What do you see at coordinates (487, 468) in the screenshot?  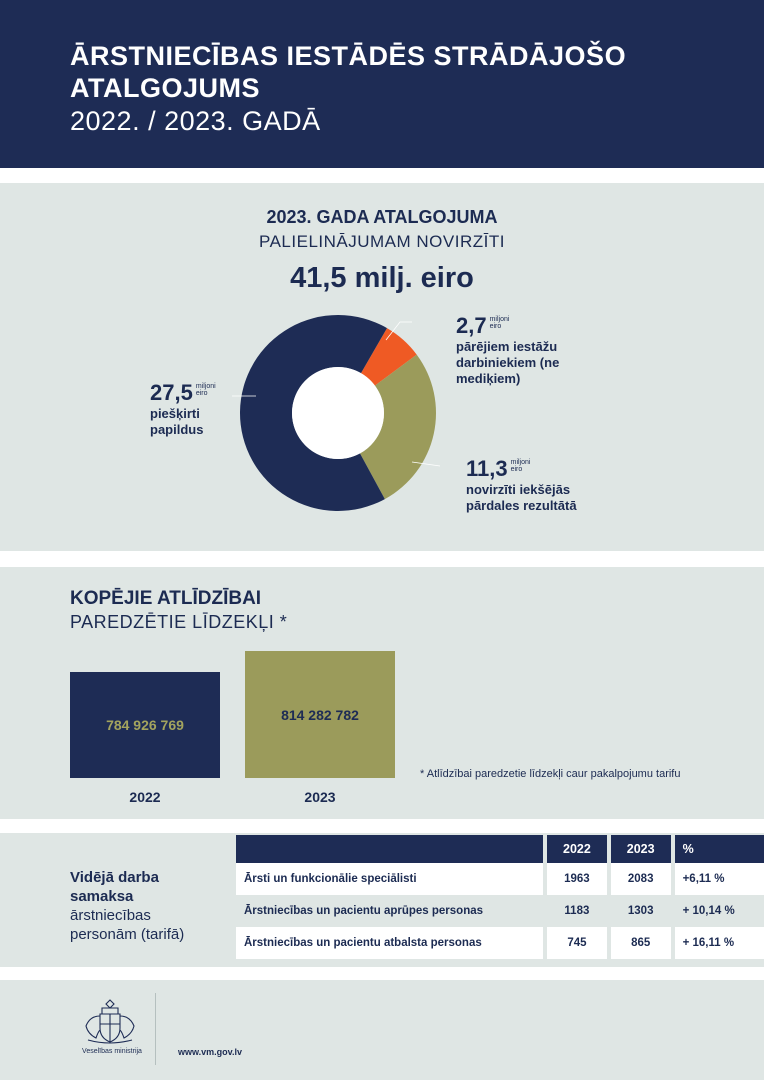 I see `slice-value-internal: 11,3` at bounding box center [487, 468].